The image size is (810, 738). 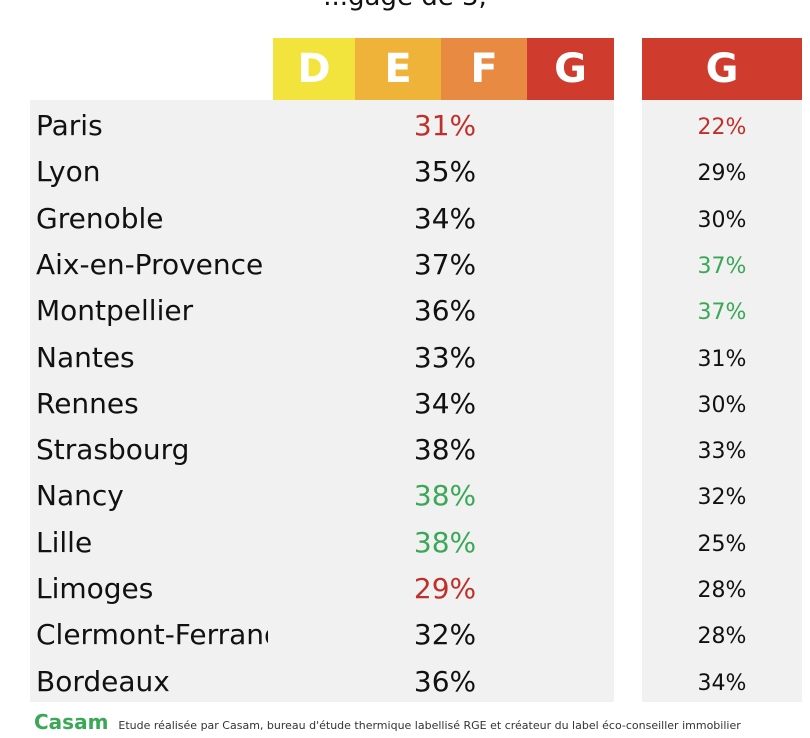 What do you see at coordinates (722, 683) in the screenshot?
I see `table-row-value-secondary: 34%` at bounding box center [722, 683].